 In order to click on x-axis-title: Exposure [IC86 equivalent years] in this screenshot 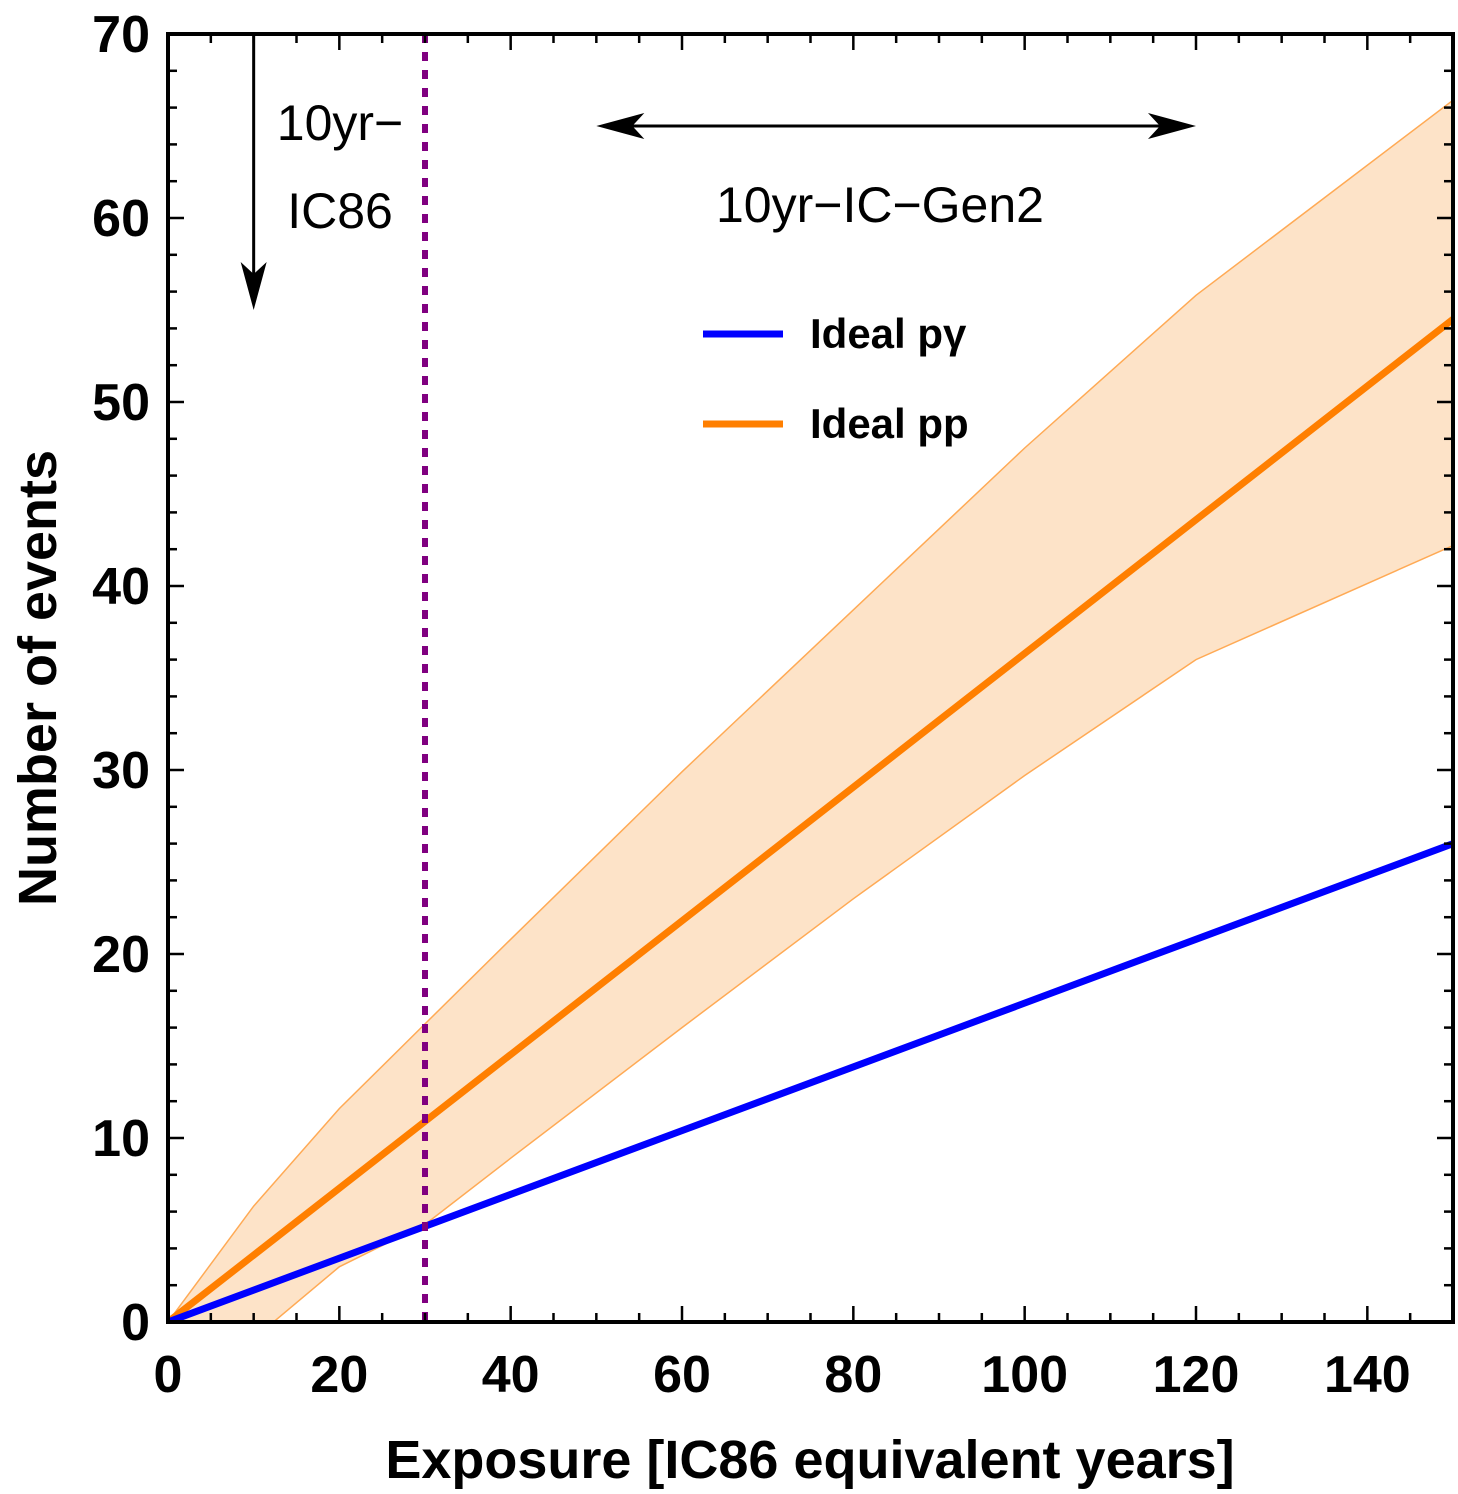, I will do `click(809, 1460)`.